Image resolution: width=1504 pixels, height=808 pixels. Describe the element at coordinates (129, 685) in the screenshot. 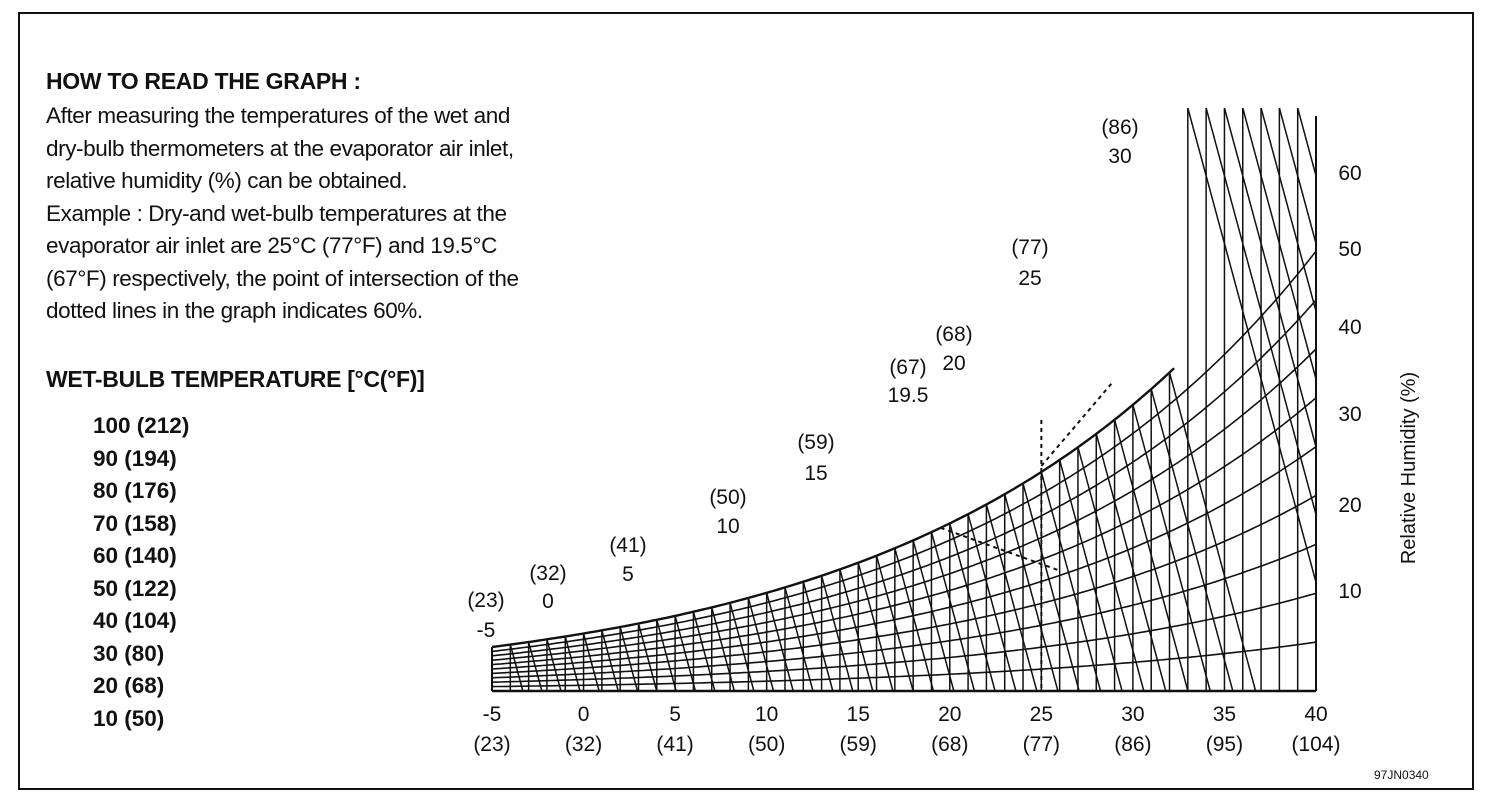

I see `wet-bulb-legend-item: 20 (68)` at that location.